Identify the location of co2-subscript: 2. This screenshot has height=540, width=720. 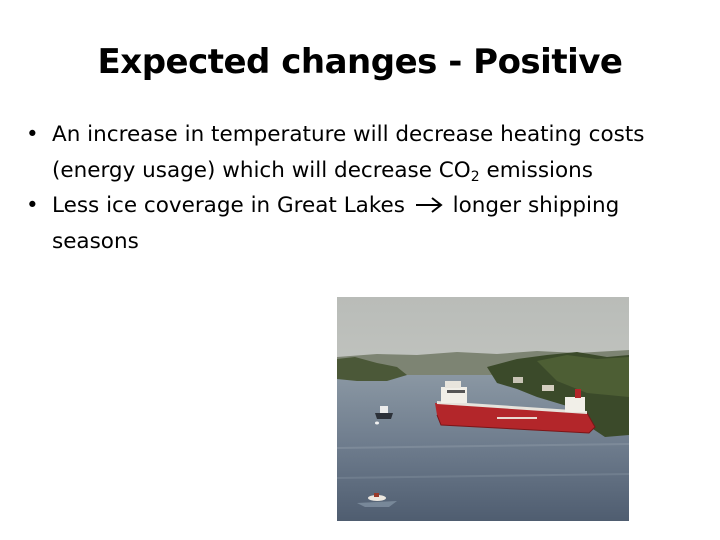
(475, 176).